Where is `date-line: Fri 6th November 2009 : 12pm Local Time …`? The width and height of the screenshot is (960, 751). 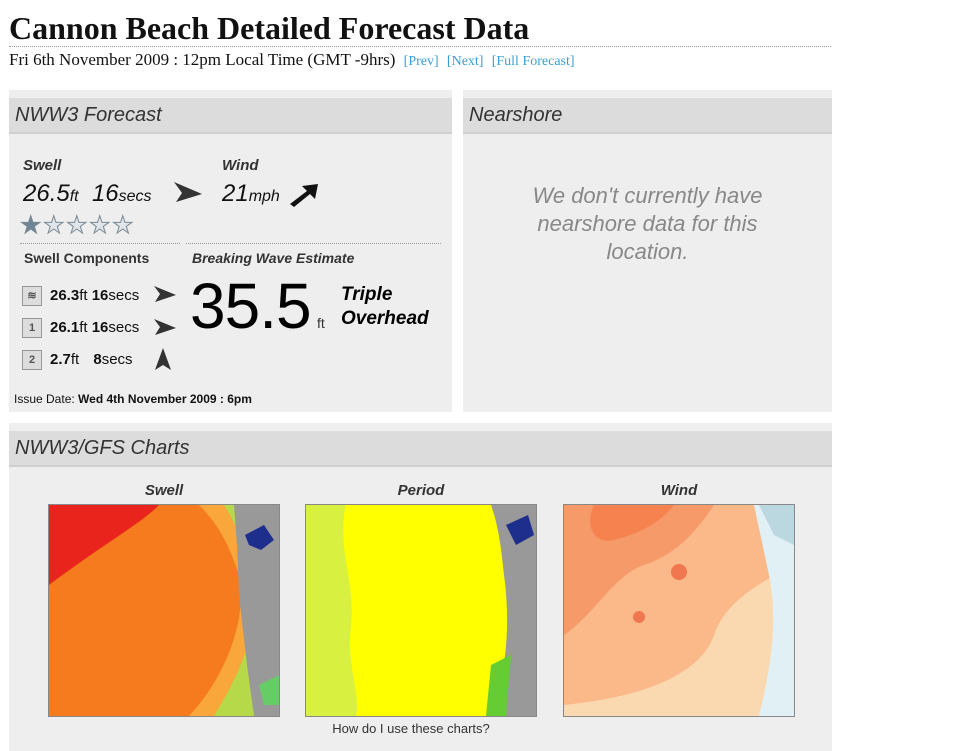
date-line: Fri 6th November 2009 : 12pm Local Time … is located at coordinates (420, 61).